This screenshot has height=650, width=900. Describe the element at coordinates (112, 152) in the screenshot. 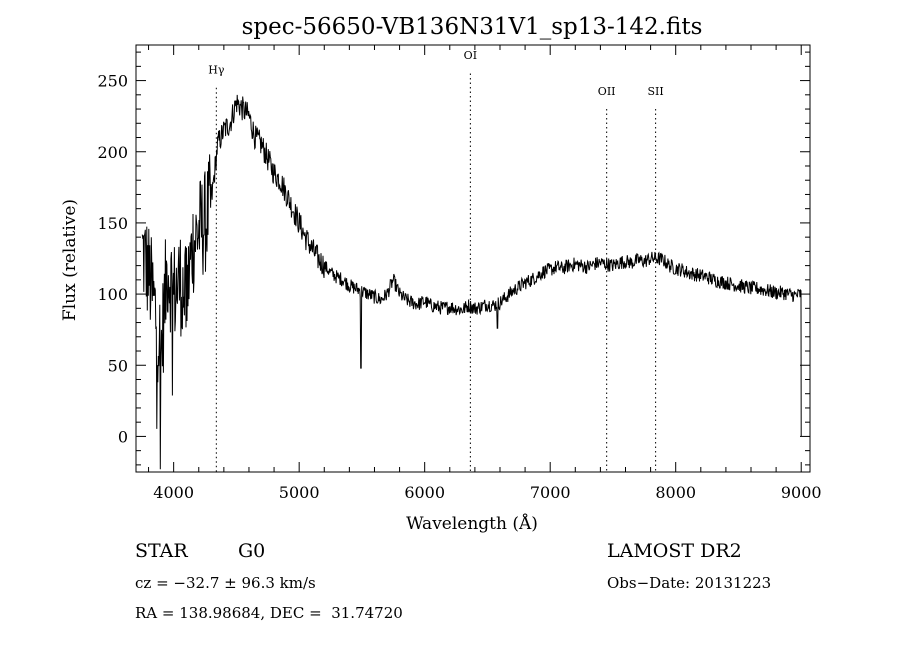

I see `y-tick-label: 200` at that location.